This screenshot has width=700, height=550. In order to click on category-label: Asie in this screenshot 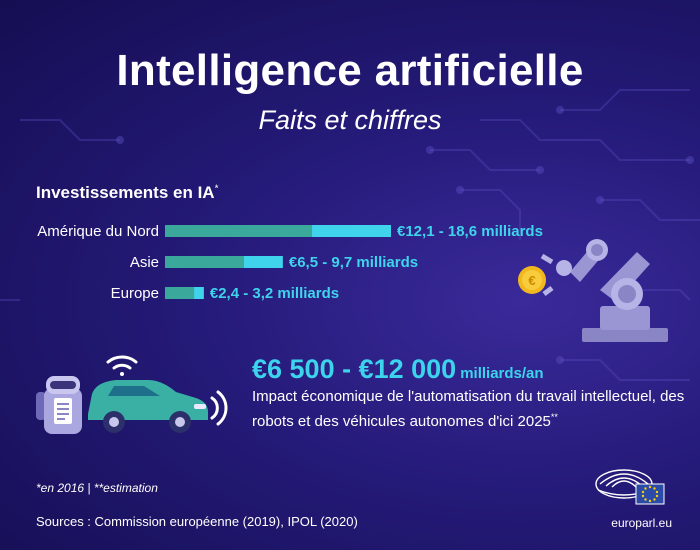, I will do `click(144, 262)`.